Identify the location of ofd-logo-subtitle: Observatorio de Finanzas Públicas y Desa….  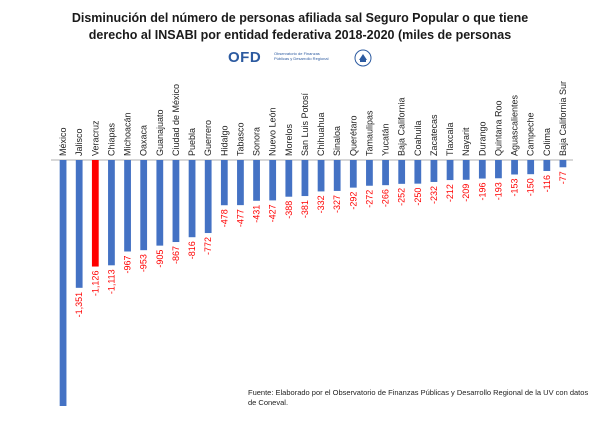
(301, 56).